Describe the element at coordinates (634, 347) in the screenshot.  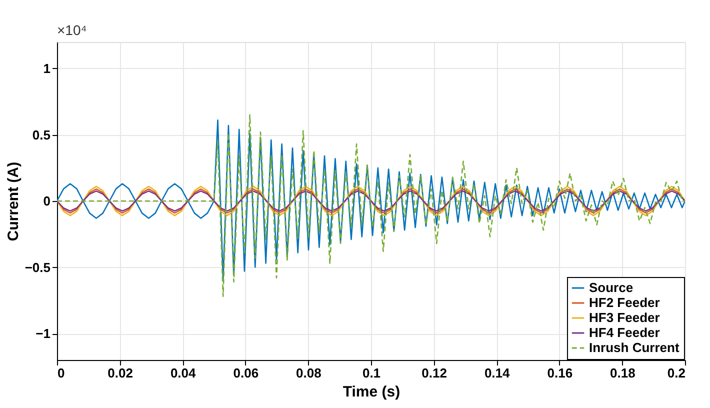
I see `legend-label: Inrush Current` at that location.